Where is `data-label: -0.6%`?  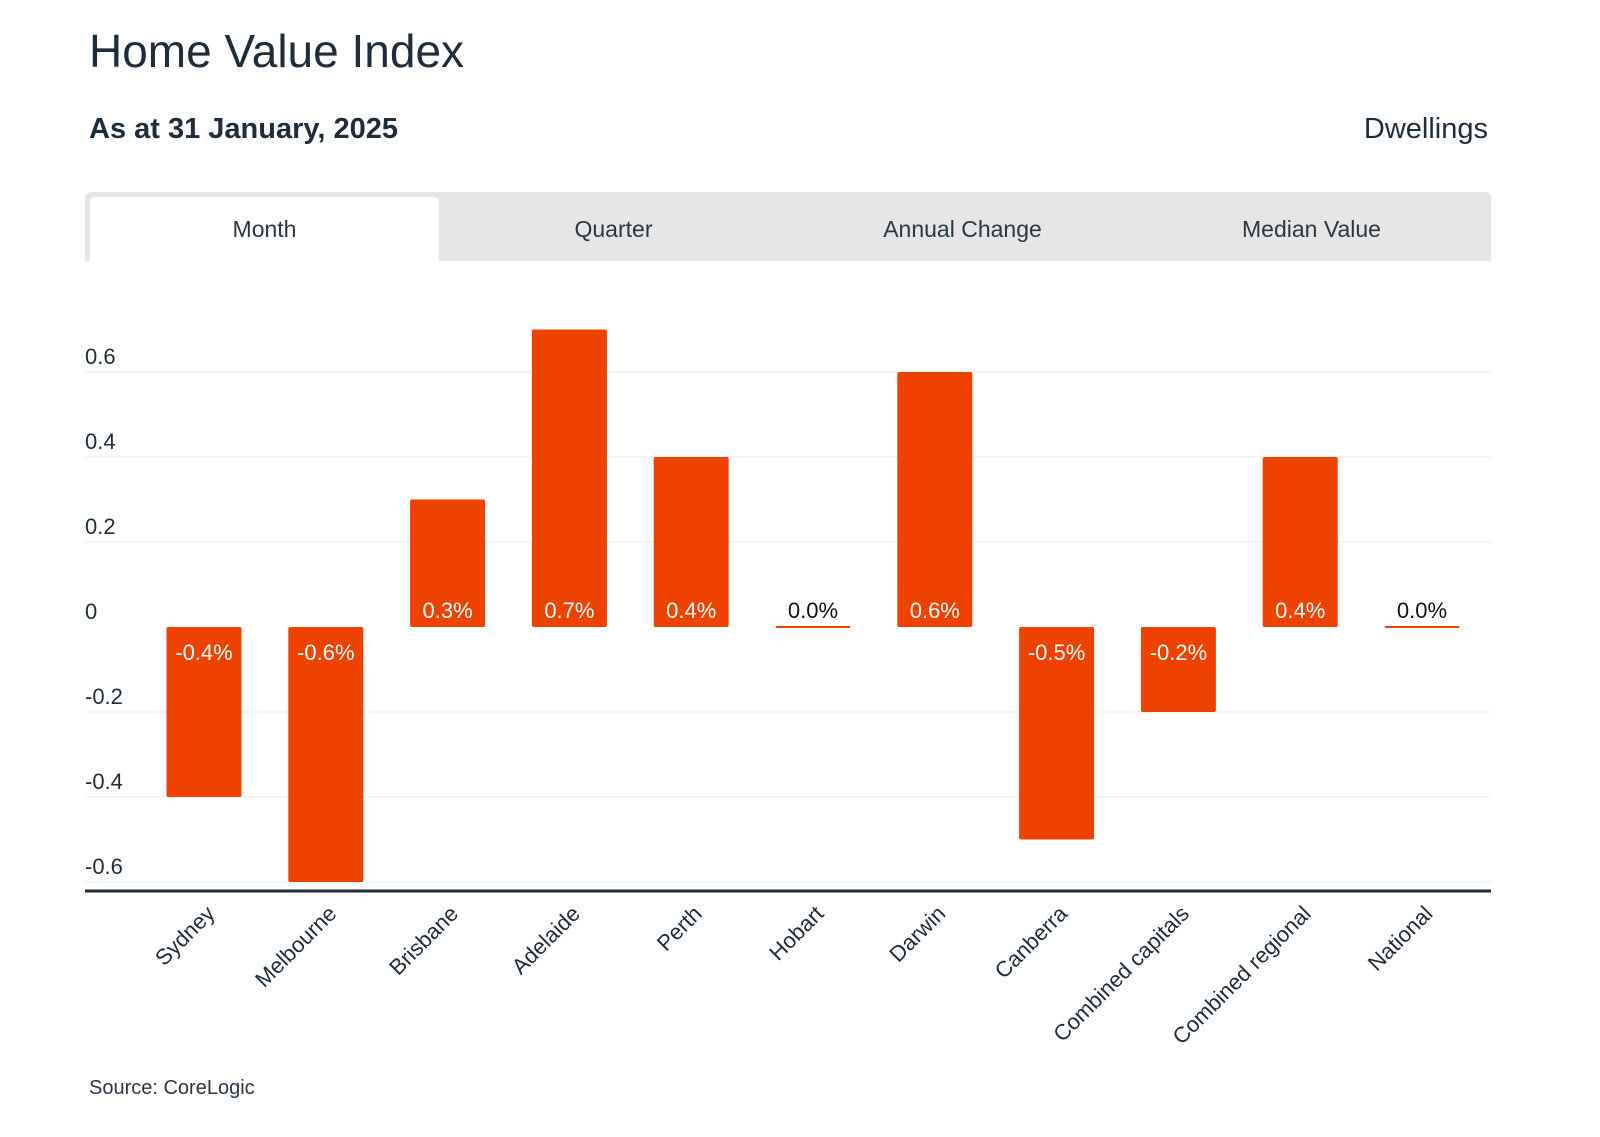 data-label: -0.6% is located at coordinates (325, 652).